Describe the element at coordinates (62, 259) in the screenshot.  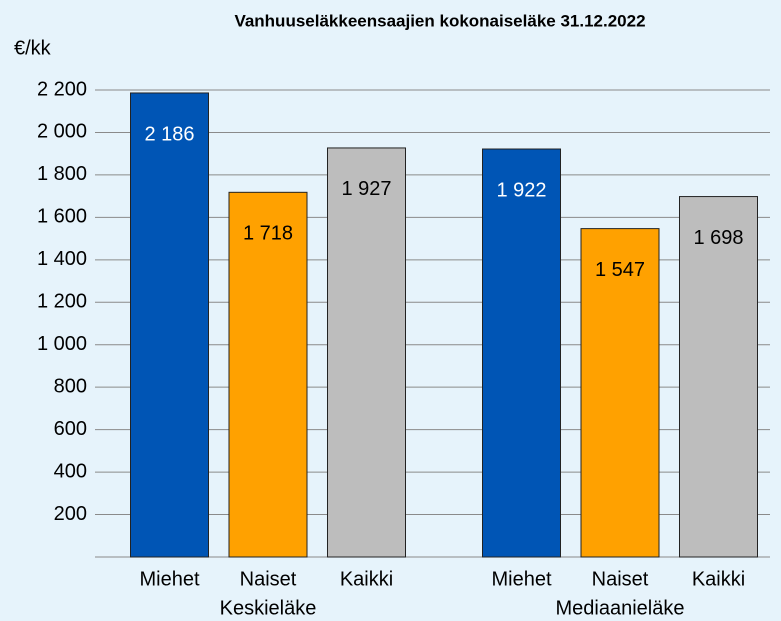
I see `y-tick-label: 1 400` at that location.